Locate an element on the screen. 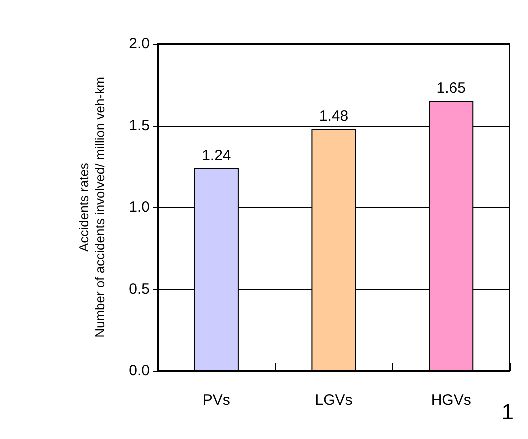  data-label: 1.65 is located at coordinates (451, 89).